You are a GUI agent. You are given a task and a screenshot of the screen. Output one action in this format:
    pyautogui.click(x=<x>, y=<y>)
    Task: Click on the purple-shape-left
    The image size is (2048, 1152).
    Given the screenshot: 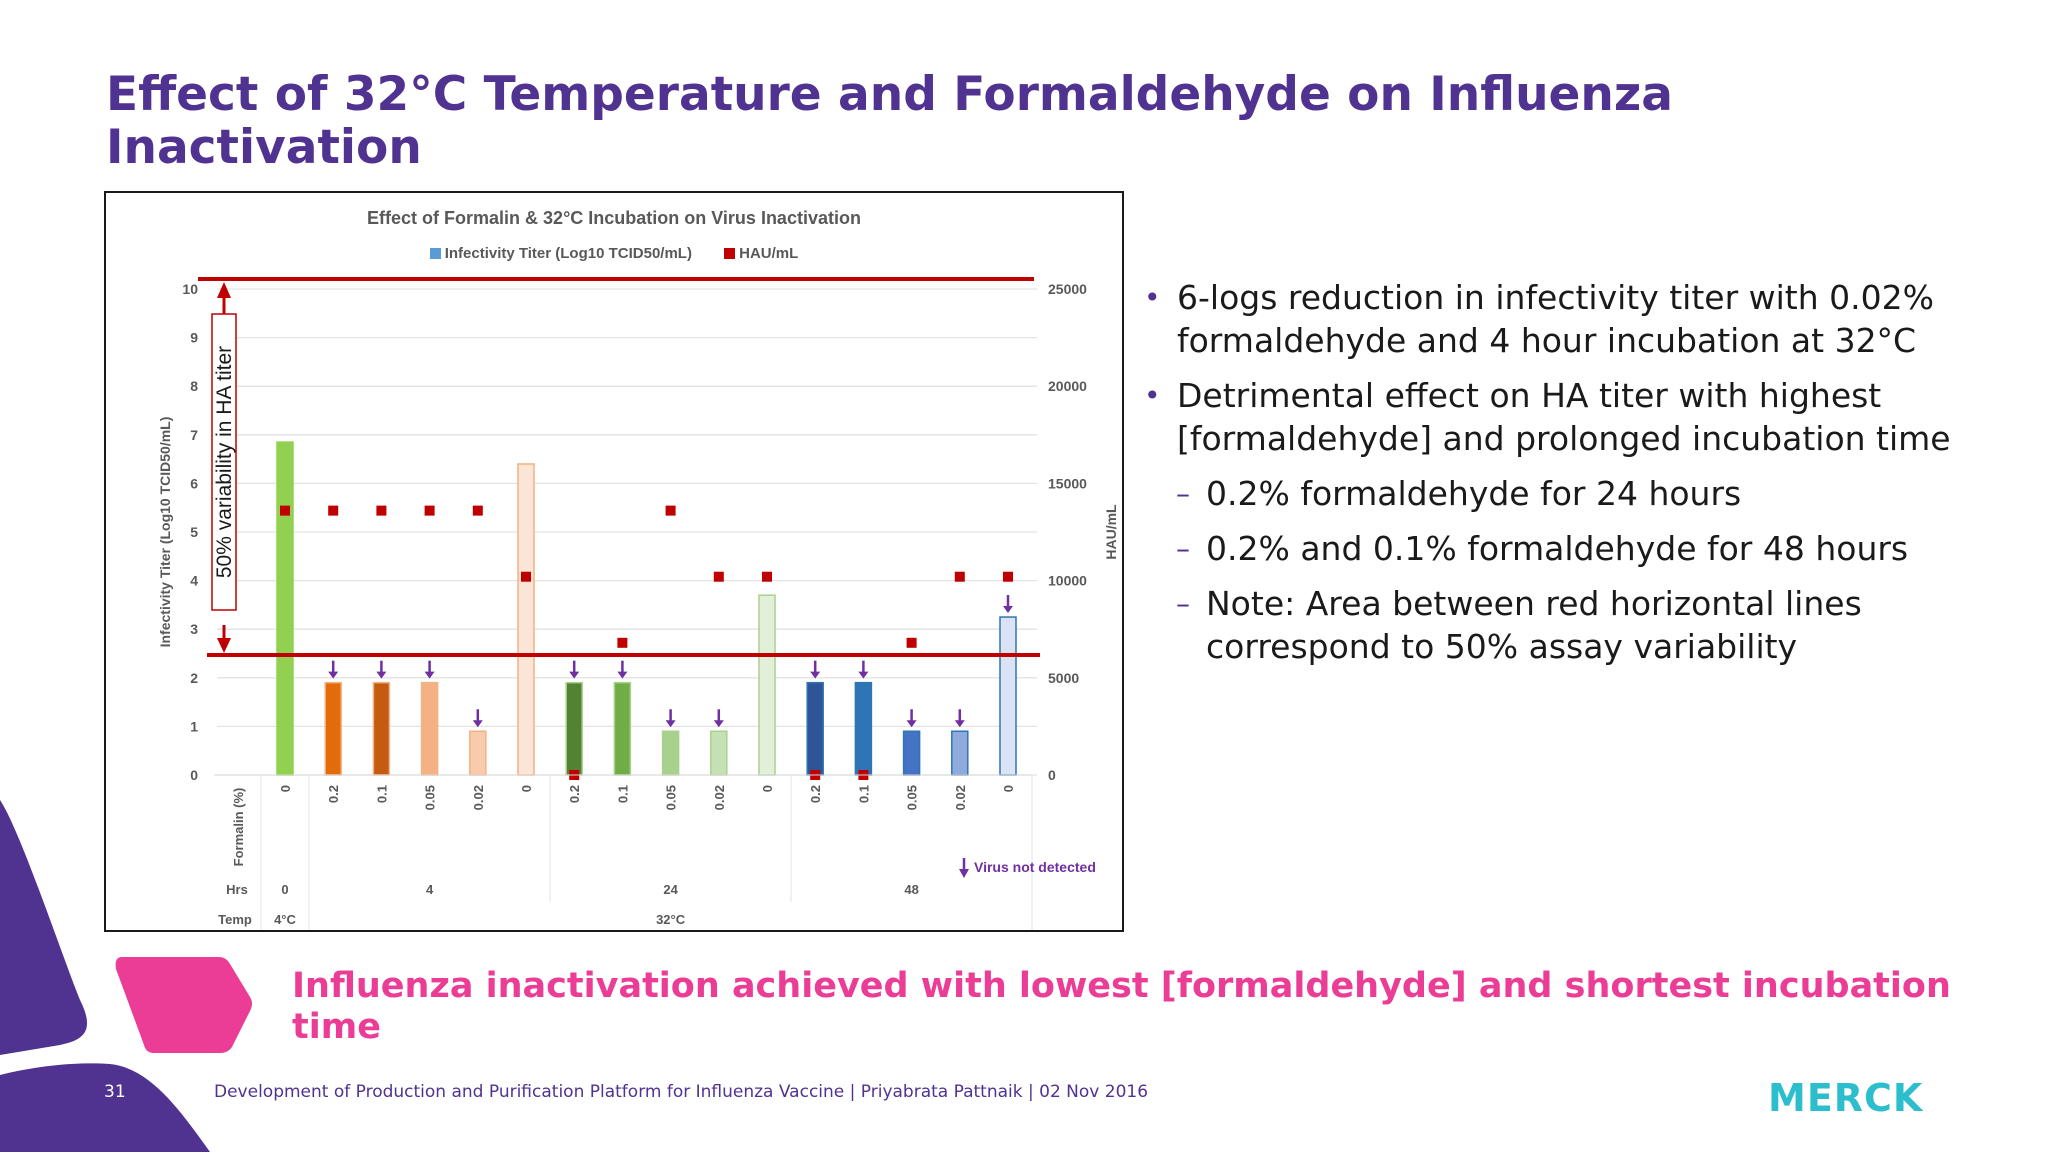 What is the action you would take?
    pyautogui.click(x=44, y=927)
    